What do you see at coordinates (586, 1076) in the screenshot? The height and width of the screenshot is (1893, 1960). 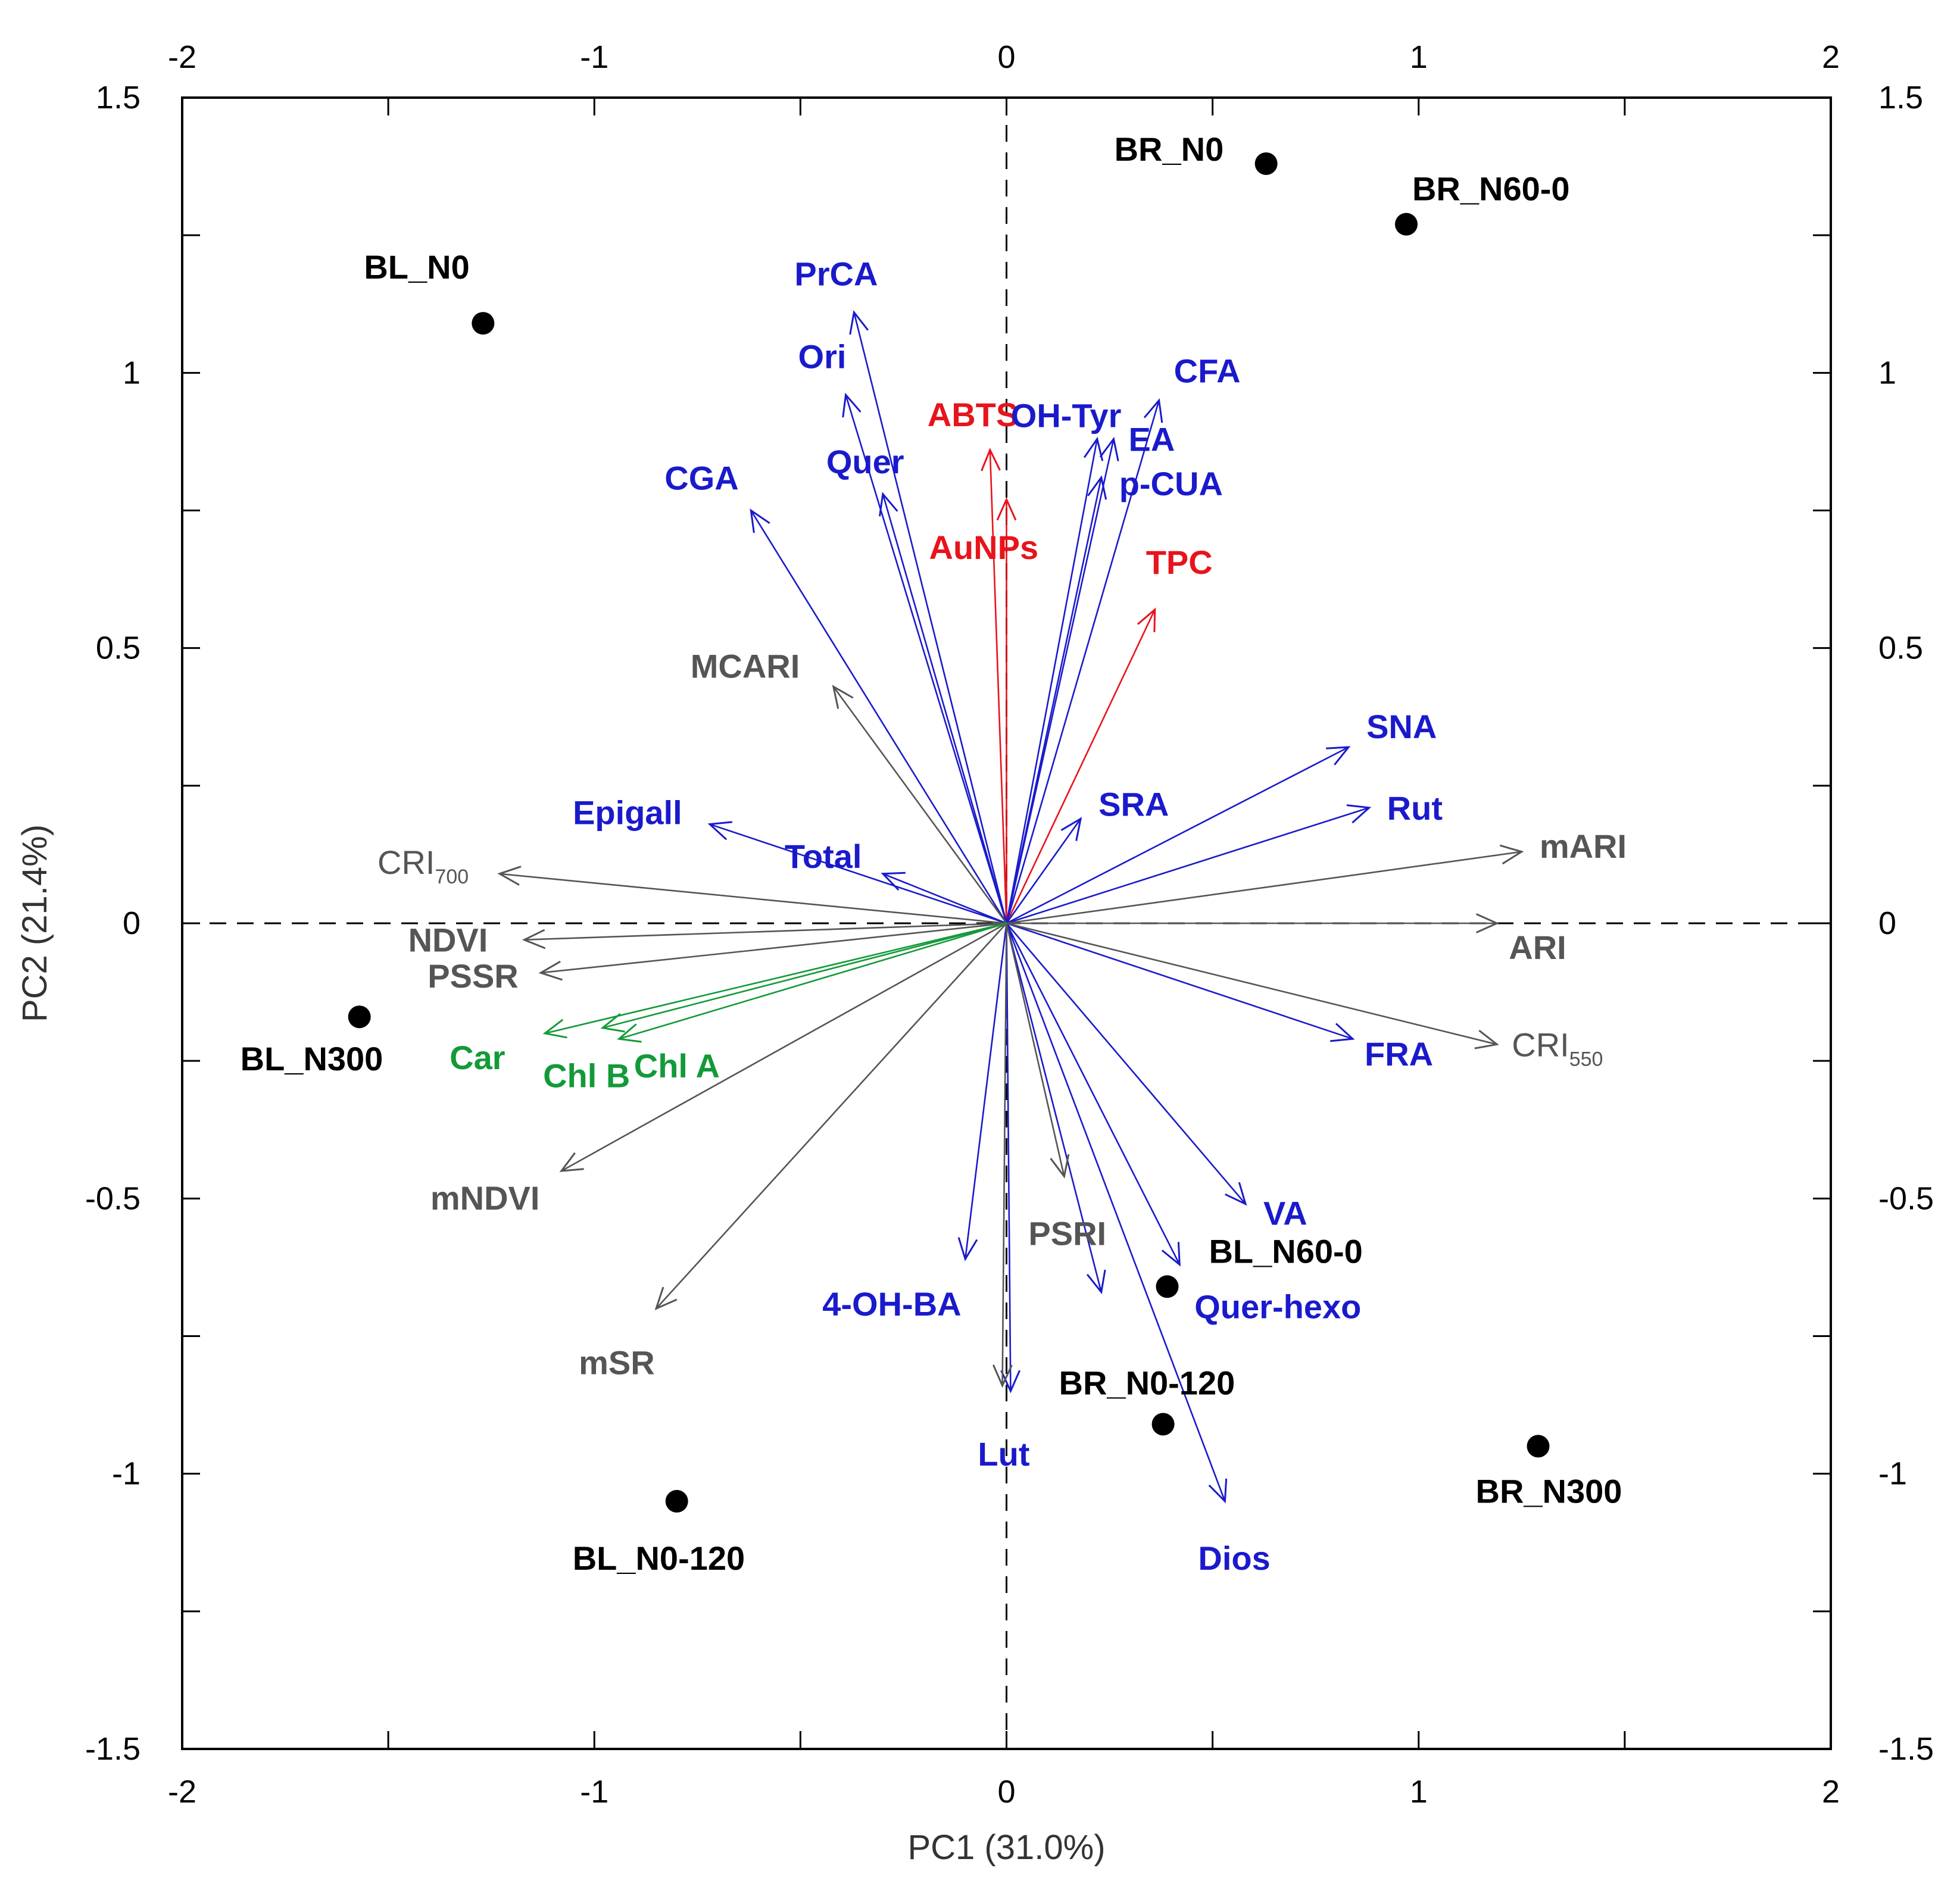 I see `variable-label-chl-b: Chl B` at bounding box center [586, 1076].